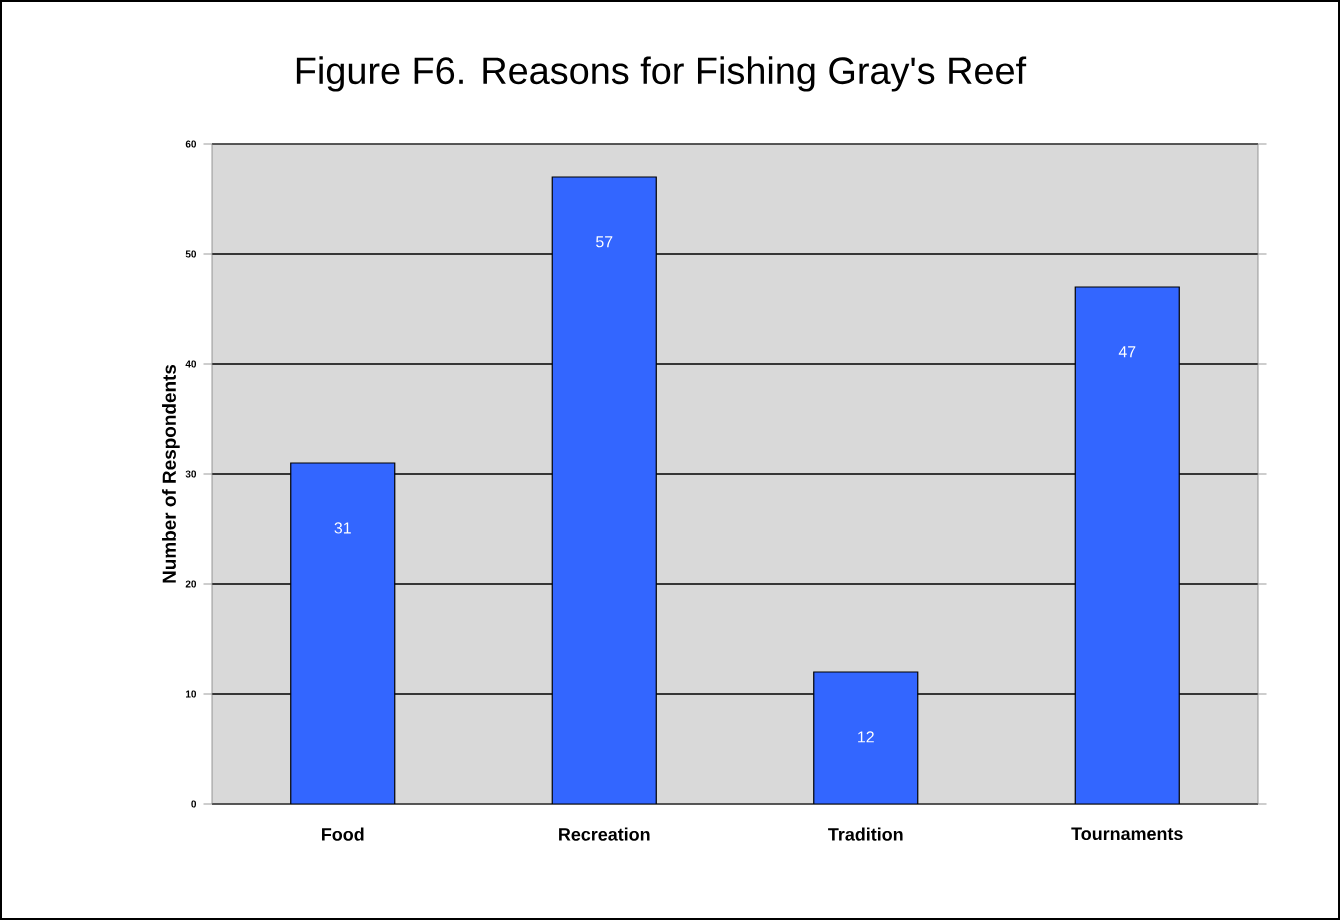 The height and width of the screenshot is (920, 1340). What do you see at coordinates (865, 834) in the screenshot?
I see `x-tick-label: Tradition` at bounding box center [865, 834].